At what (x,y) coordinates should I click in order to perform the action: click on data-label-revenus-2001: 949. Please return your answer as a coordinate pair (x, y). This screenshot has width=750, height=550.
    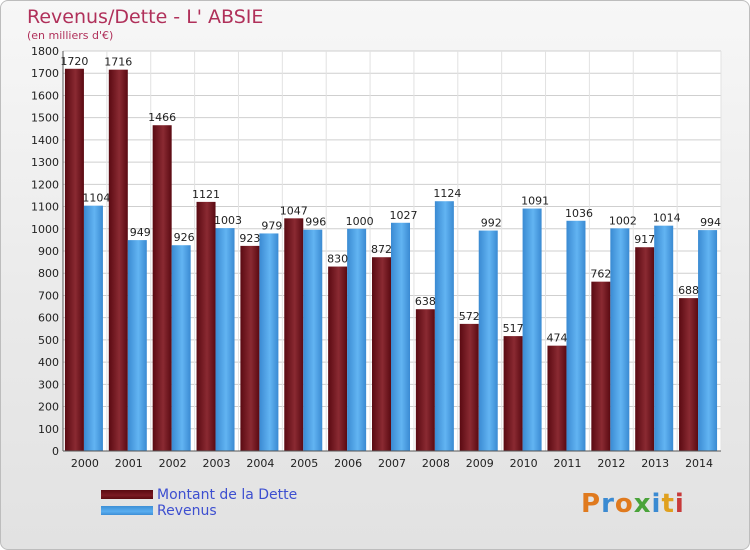
    Looking at the image, I should click on (140, 232).